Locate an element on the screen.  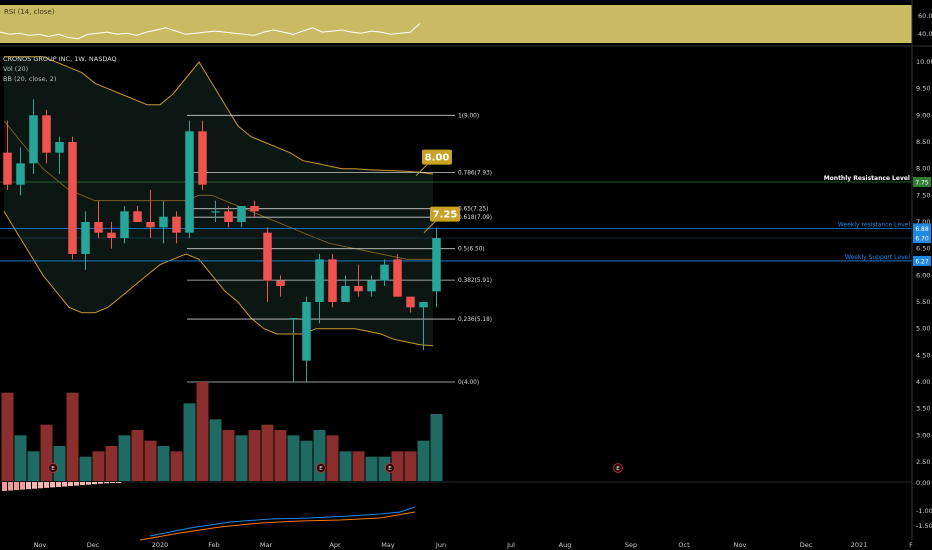
fib-label: 0.382(5.91) is located at coordinates (475, 281).